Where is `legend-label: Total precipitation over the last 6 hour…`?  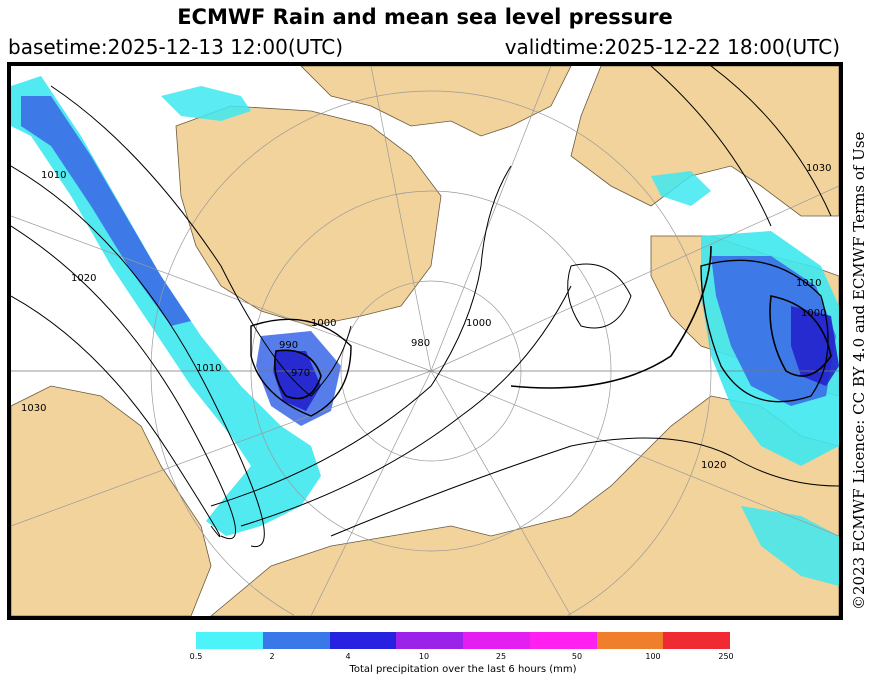 legend-label: Total precipitation over the last 6 hour… is located at coordinates (463, 669).